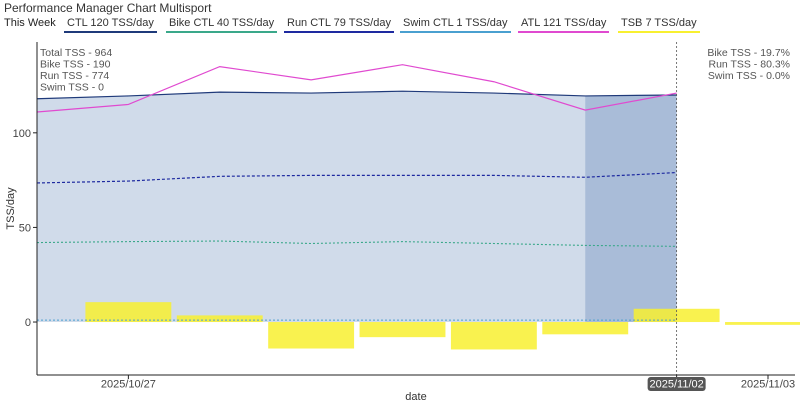 The image size is (800, 403). Describe the element at coordinates (768, 385) in the screenshot. I see `x-tick-label: 2025/11/03` at that location.